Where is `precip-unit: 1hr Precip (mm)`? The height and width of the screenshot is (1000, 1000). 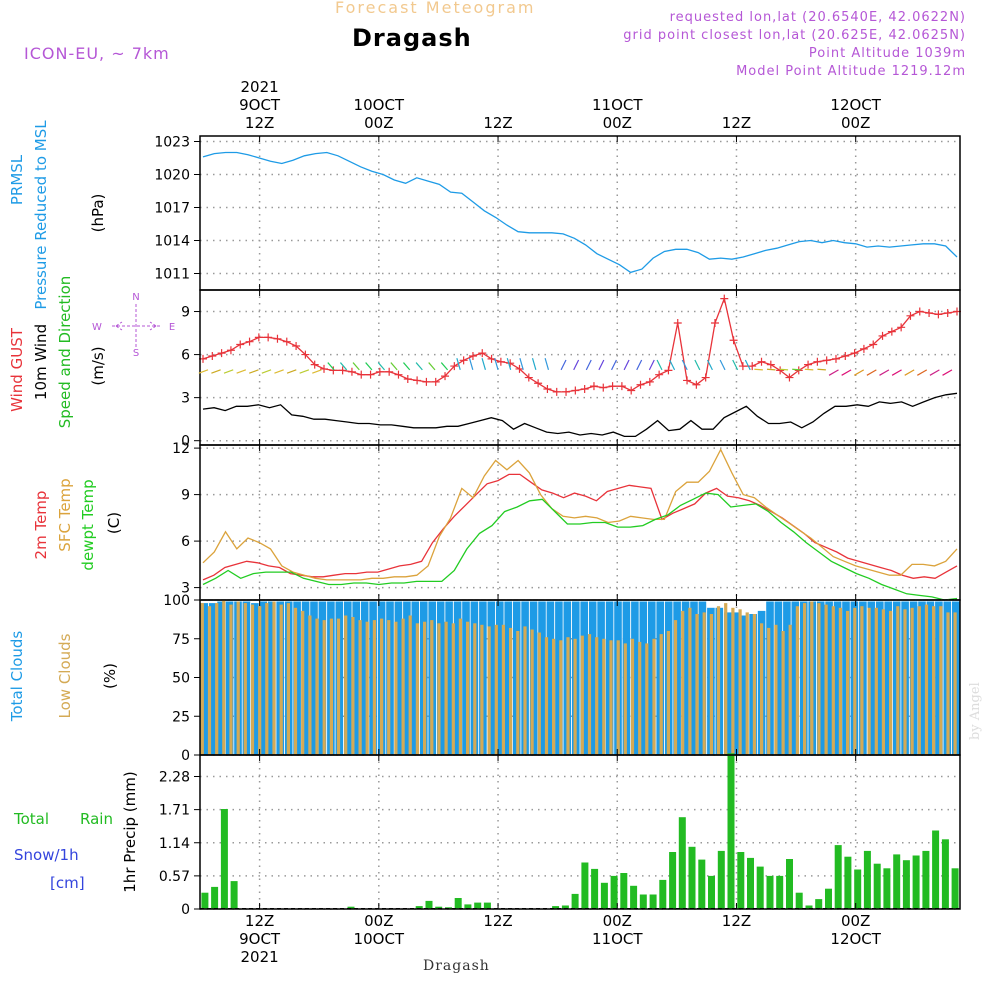 precip-unit: 1hr Precip (mm) is located at coordinates (130, 831).